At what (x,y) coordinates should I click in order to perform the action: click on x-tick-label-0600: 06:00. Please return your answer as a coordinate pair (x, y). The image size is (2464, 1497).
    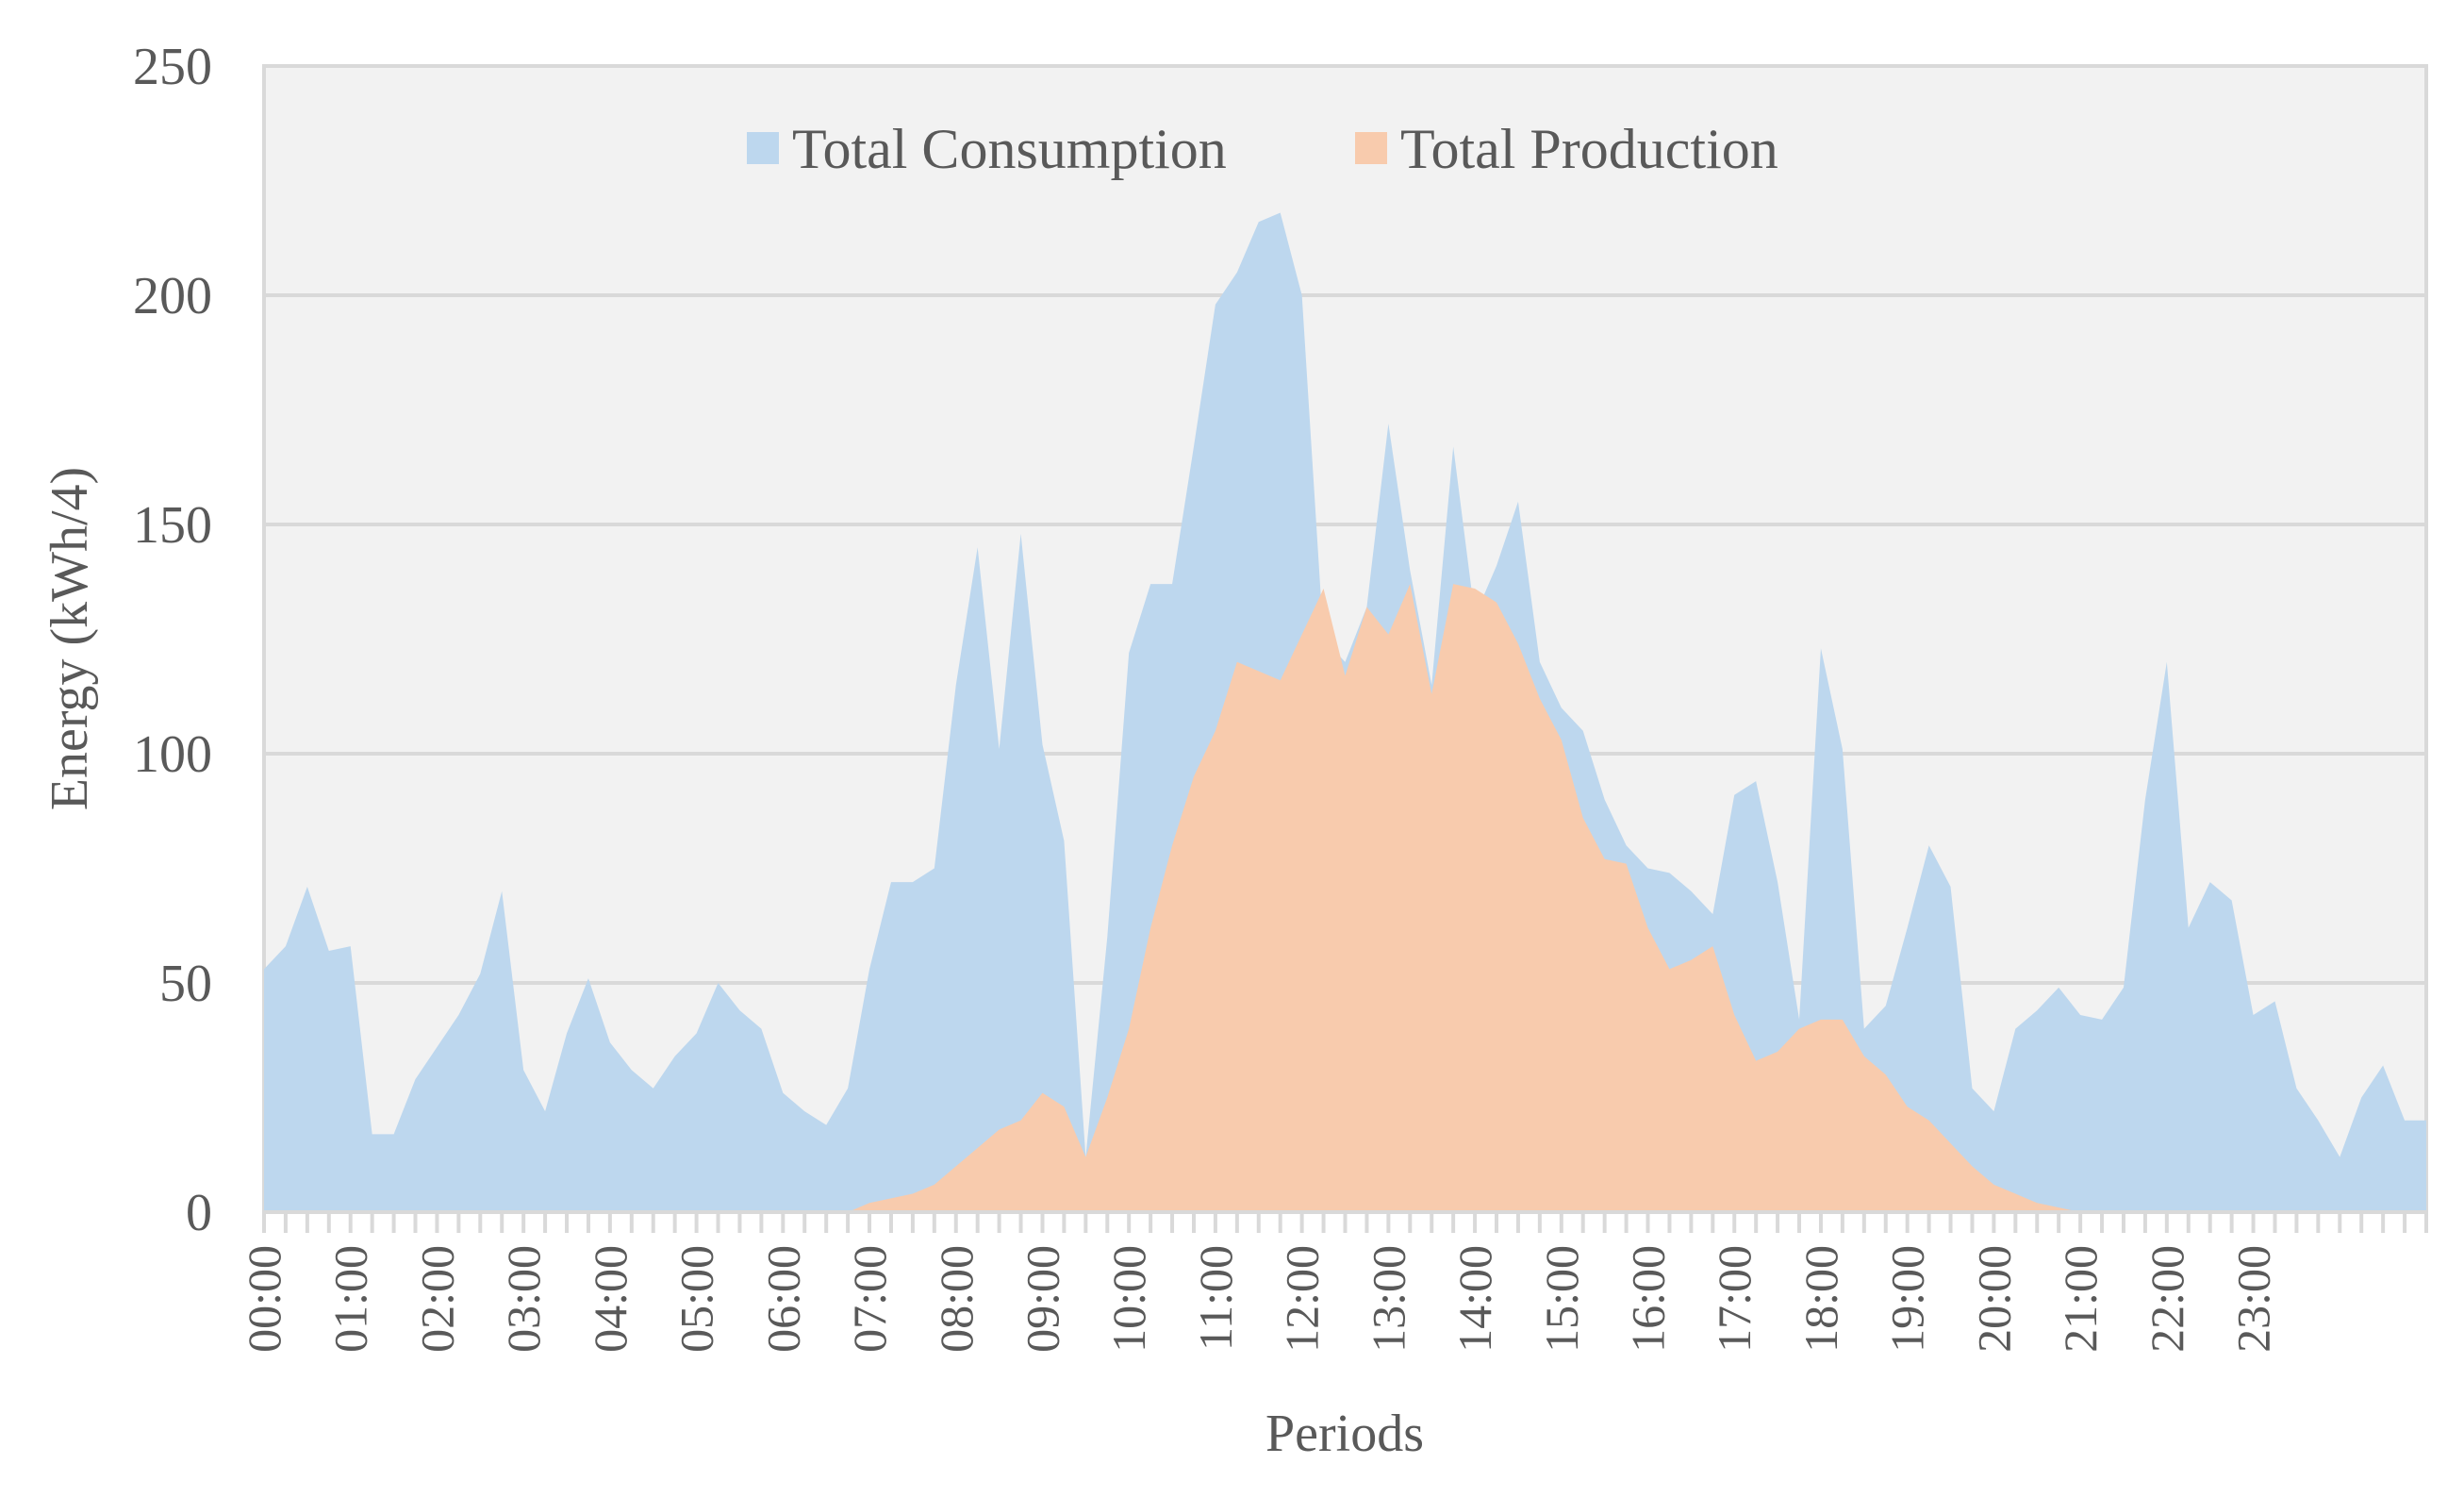
    Looking at the image, I should click on (782, 1299).